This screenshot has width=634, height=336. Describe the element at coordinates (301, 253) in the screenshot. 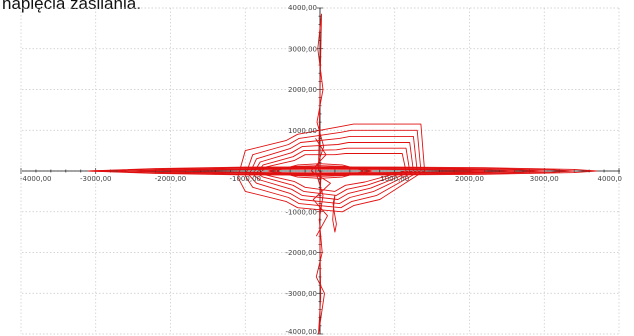

I see `y-tick-label: -2000,00` at that location.